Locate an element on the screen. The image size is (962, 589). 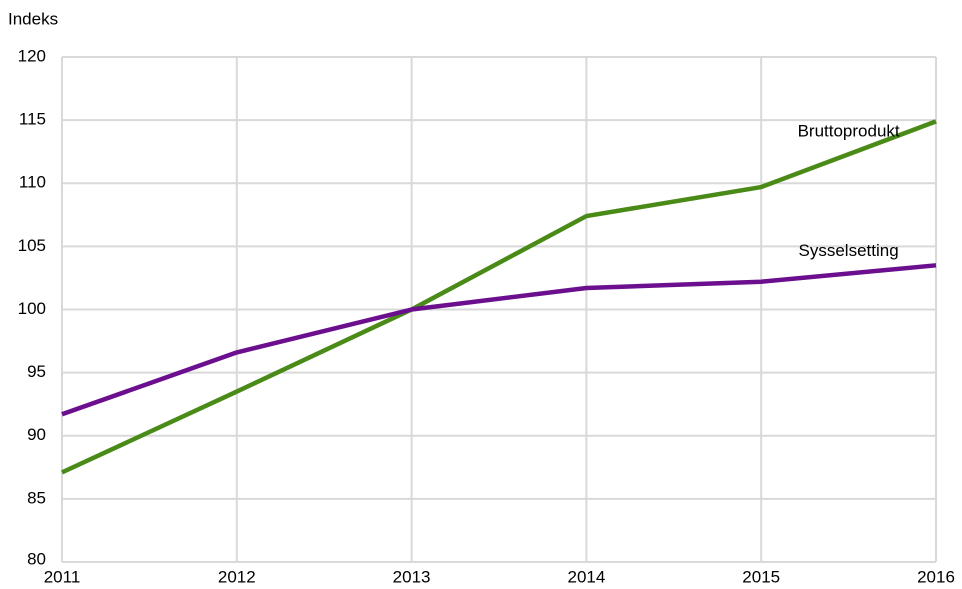
y-tick-label: 85 is located at coordinates (36, 497).